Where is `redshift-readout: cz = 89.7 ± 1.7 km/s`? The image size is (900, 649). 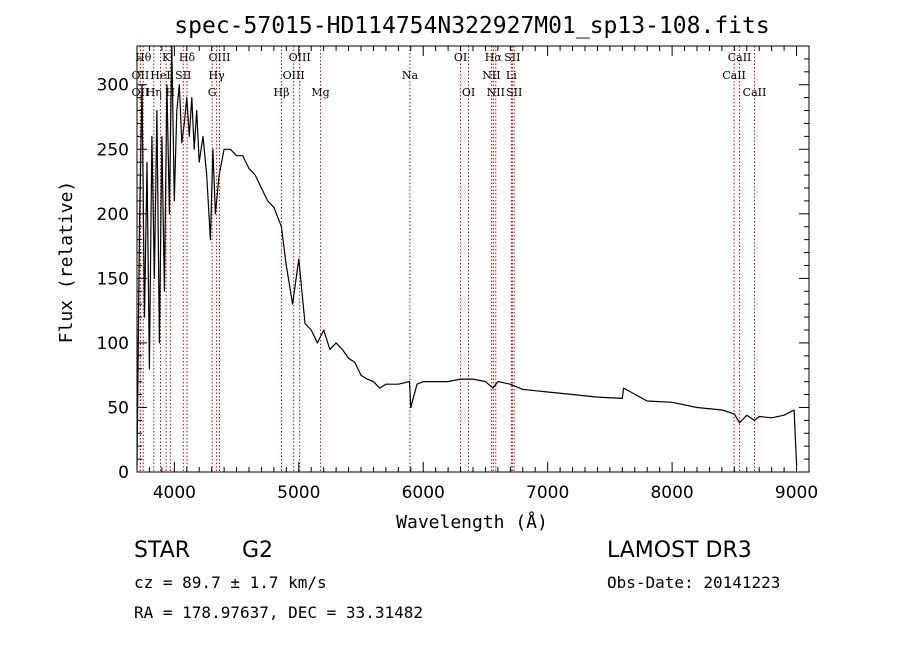 redshift-readout: cz = 89.7 ± 1.7 km/s is located at coordinates (230, 582).